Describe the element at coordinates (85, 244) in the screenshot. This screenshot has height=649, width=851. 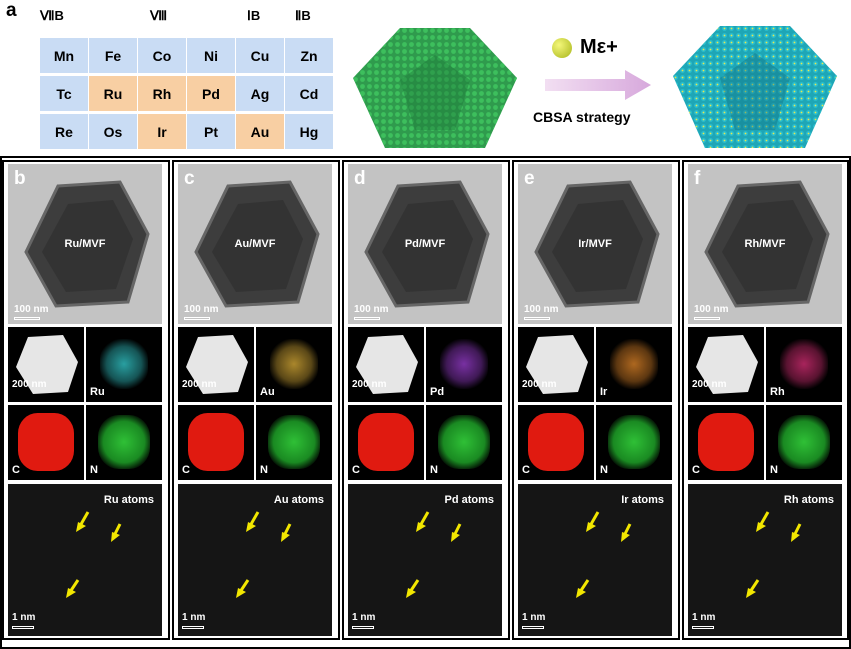
I see `tem-sample-label: Ru/MVF` at that location.